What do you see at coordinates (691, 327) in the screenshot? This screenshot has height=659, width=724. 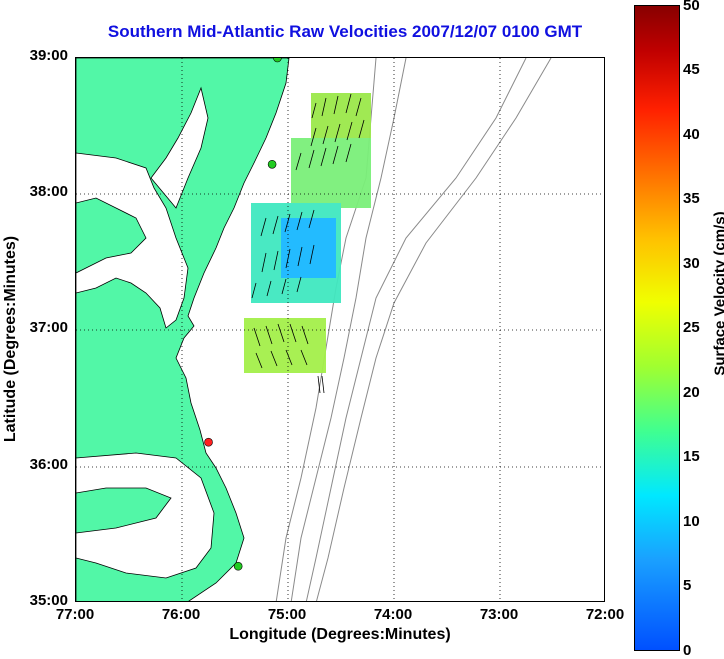 I see `colorbar-tick: 25` at bounding box center [691, 327].